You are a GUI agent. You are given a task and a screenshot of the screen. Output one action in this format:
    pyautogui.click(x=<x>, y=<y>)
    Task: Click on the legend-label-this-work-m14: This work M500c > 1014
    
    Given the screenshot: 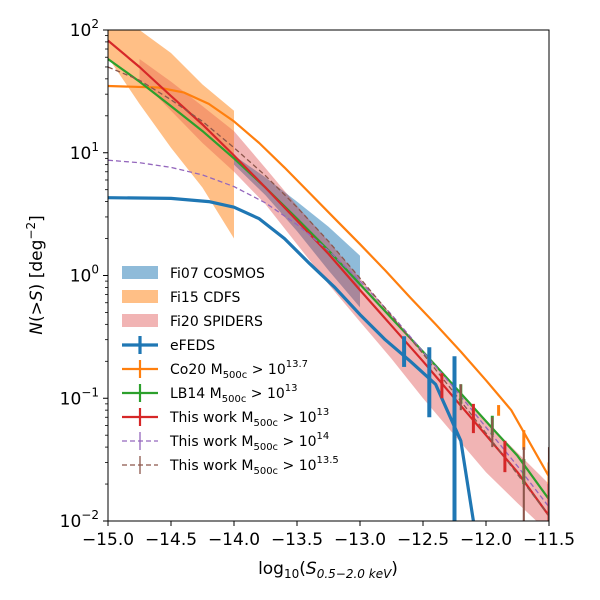 What is the action you would take?
    pyautogui.click(x=249, y=442)
    